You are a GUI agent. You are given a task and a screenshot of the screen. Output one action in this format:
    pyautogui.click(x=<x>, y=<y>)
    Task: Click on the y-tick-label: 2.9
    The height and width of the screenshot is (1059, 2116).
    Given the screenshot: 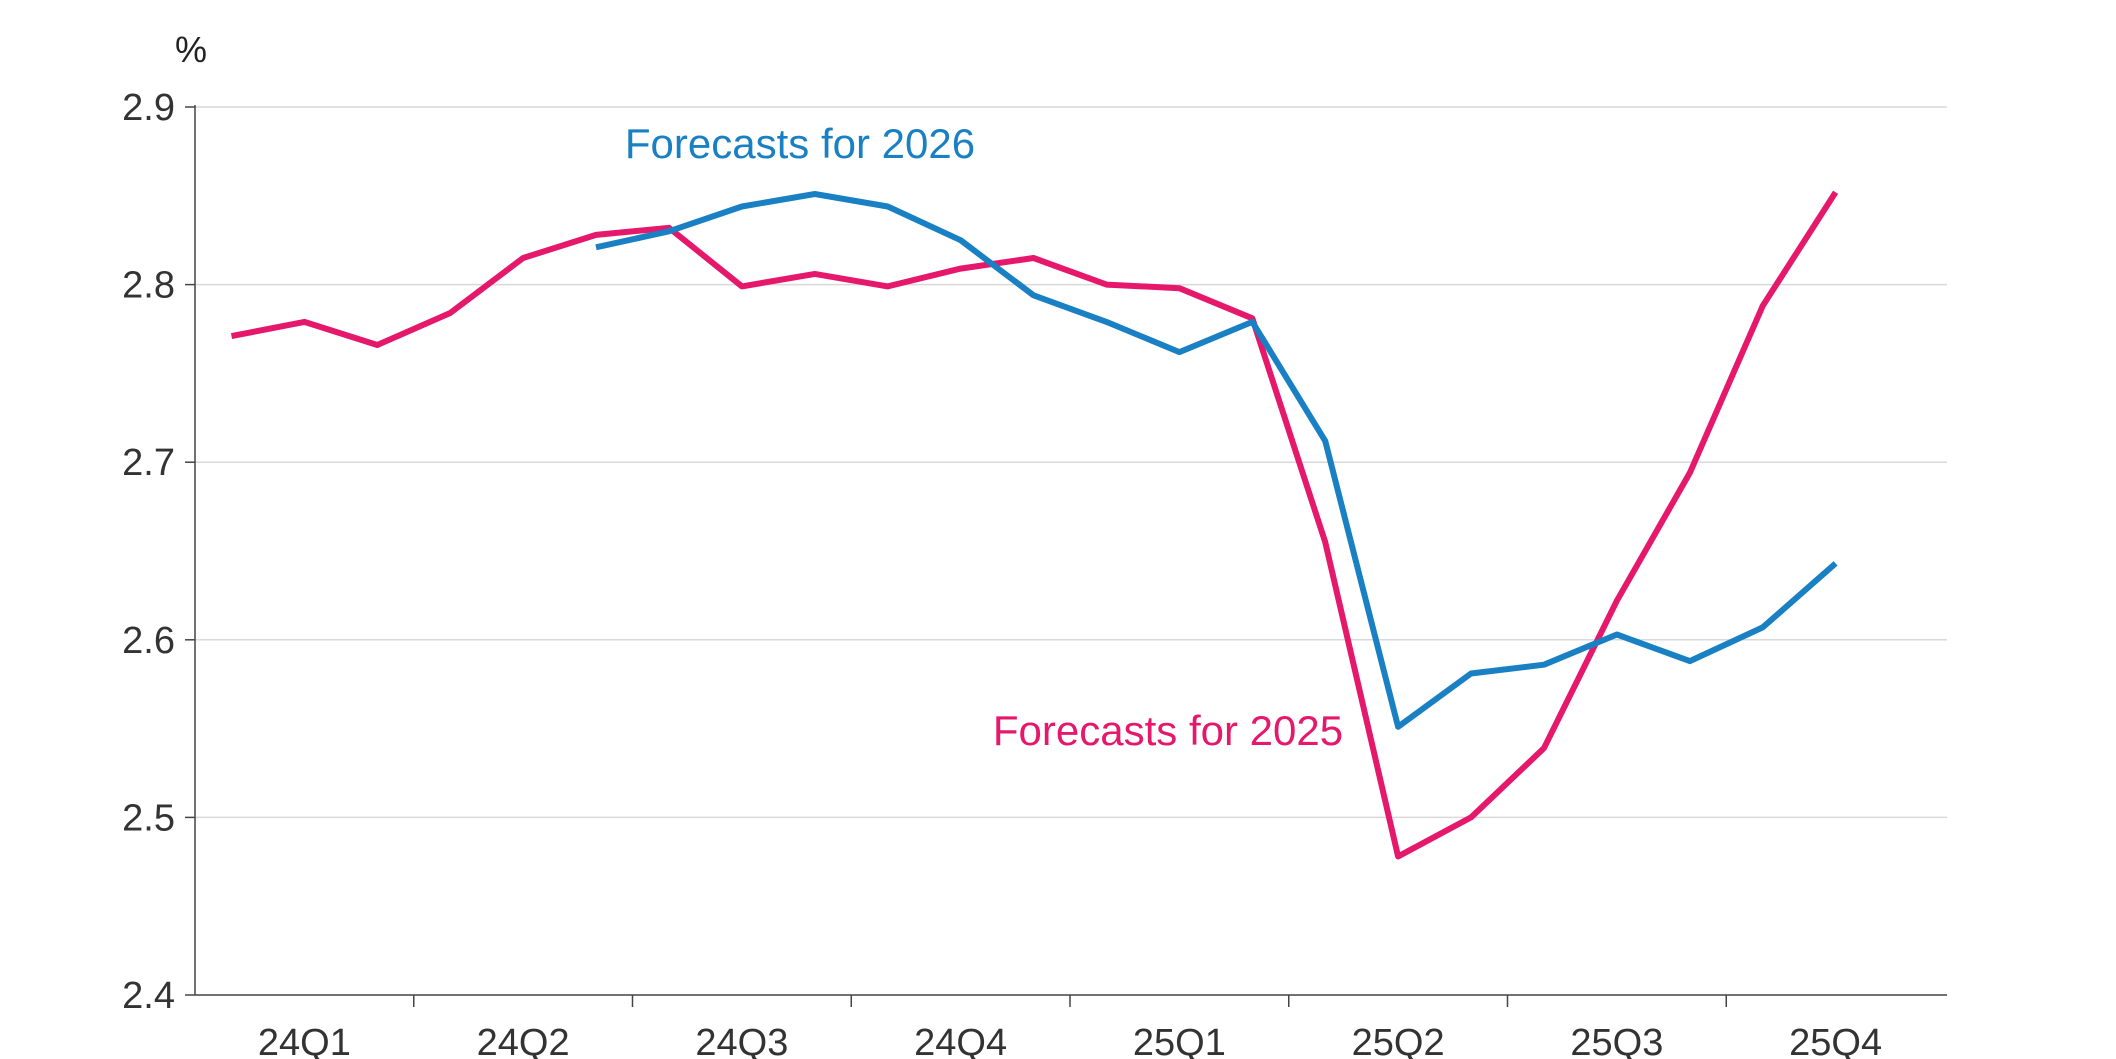 What is the action you would take?
    pyautogui.click(x=148, y=108)
    